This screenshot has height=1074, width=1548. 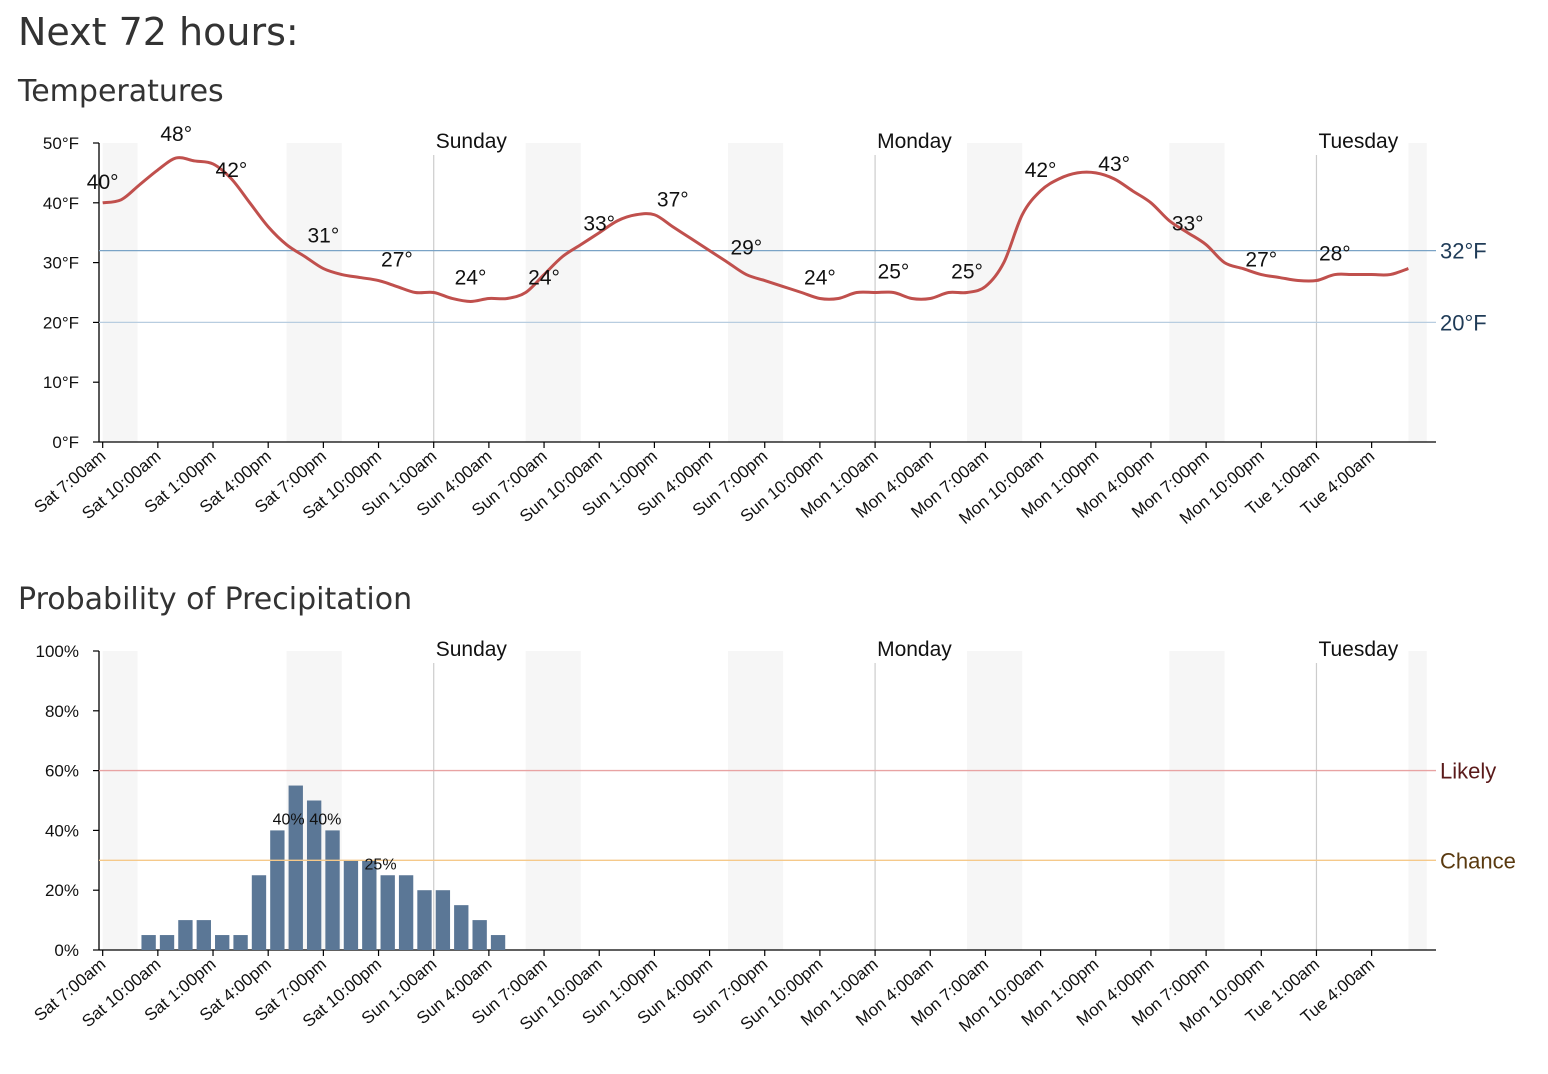 What do you see at coordinates (62, 830) in the screenshot?
I see `y-tick-label: 40%` at bounding box center [62, 830].